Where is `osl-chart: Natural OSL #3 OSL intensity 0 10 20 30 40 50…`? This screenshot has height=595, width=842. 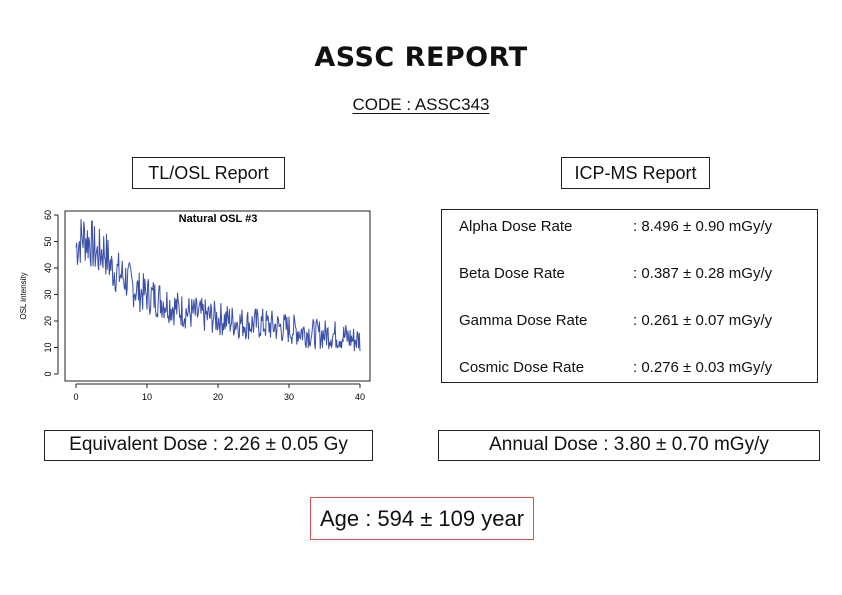 osl-chart: Natural OSL #3 OSL intensity 0 10 20 30 40 50… is located at coordinates (195, 306).